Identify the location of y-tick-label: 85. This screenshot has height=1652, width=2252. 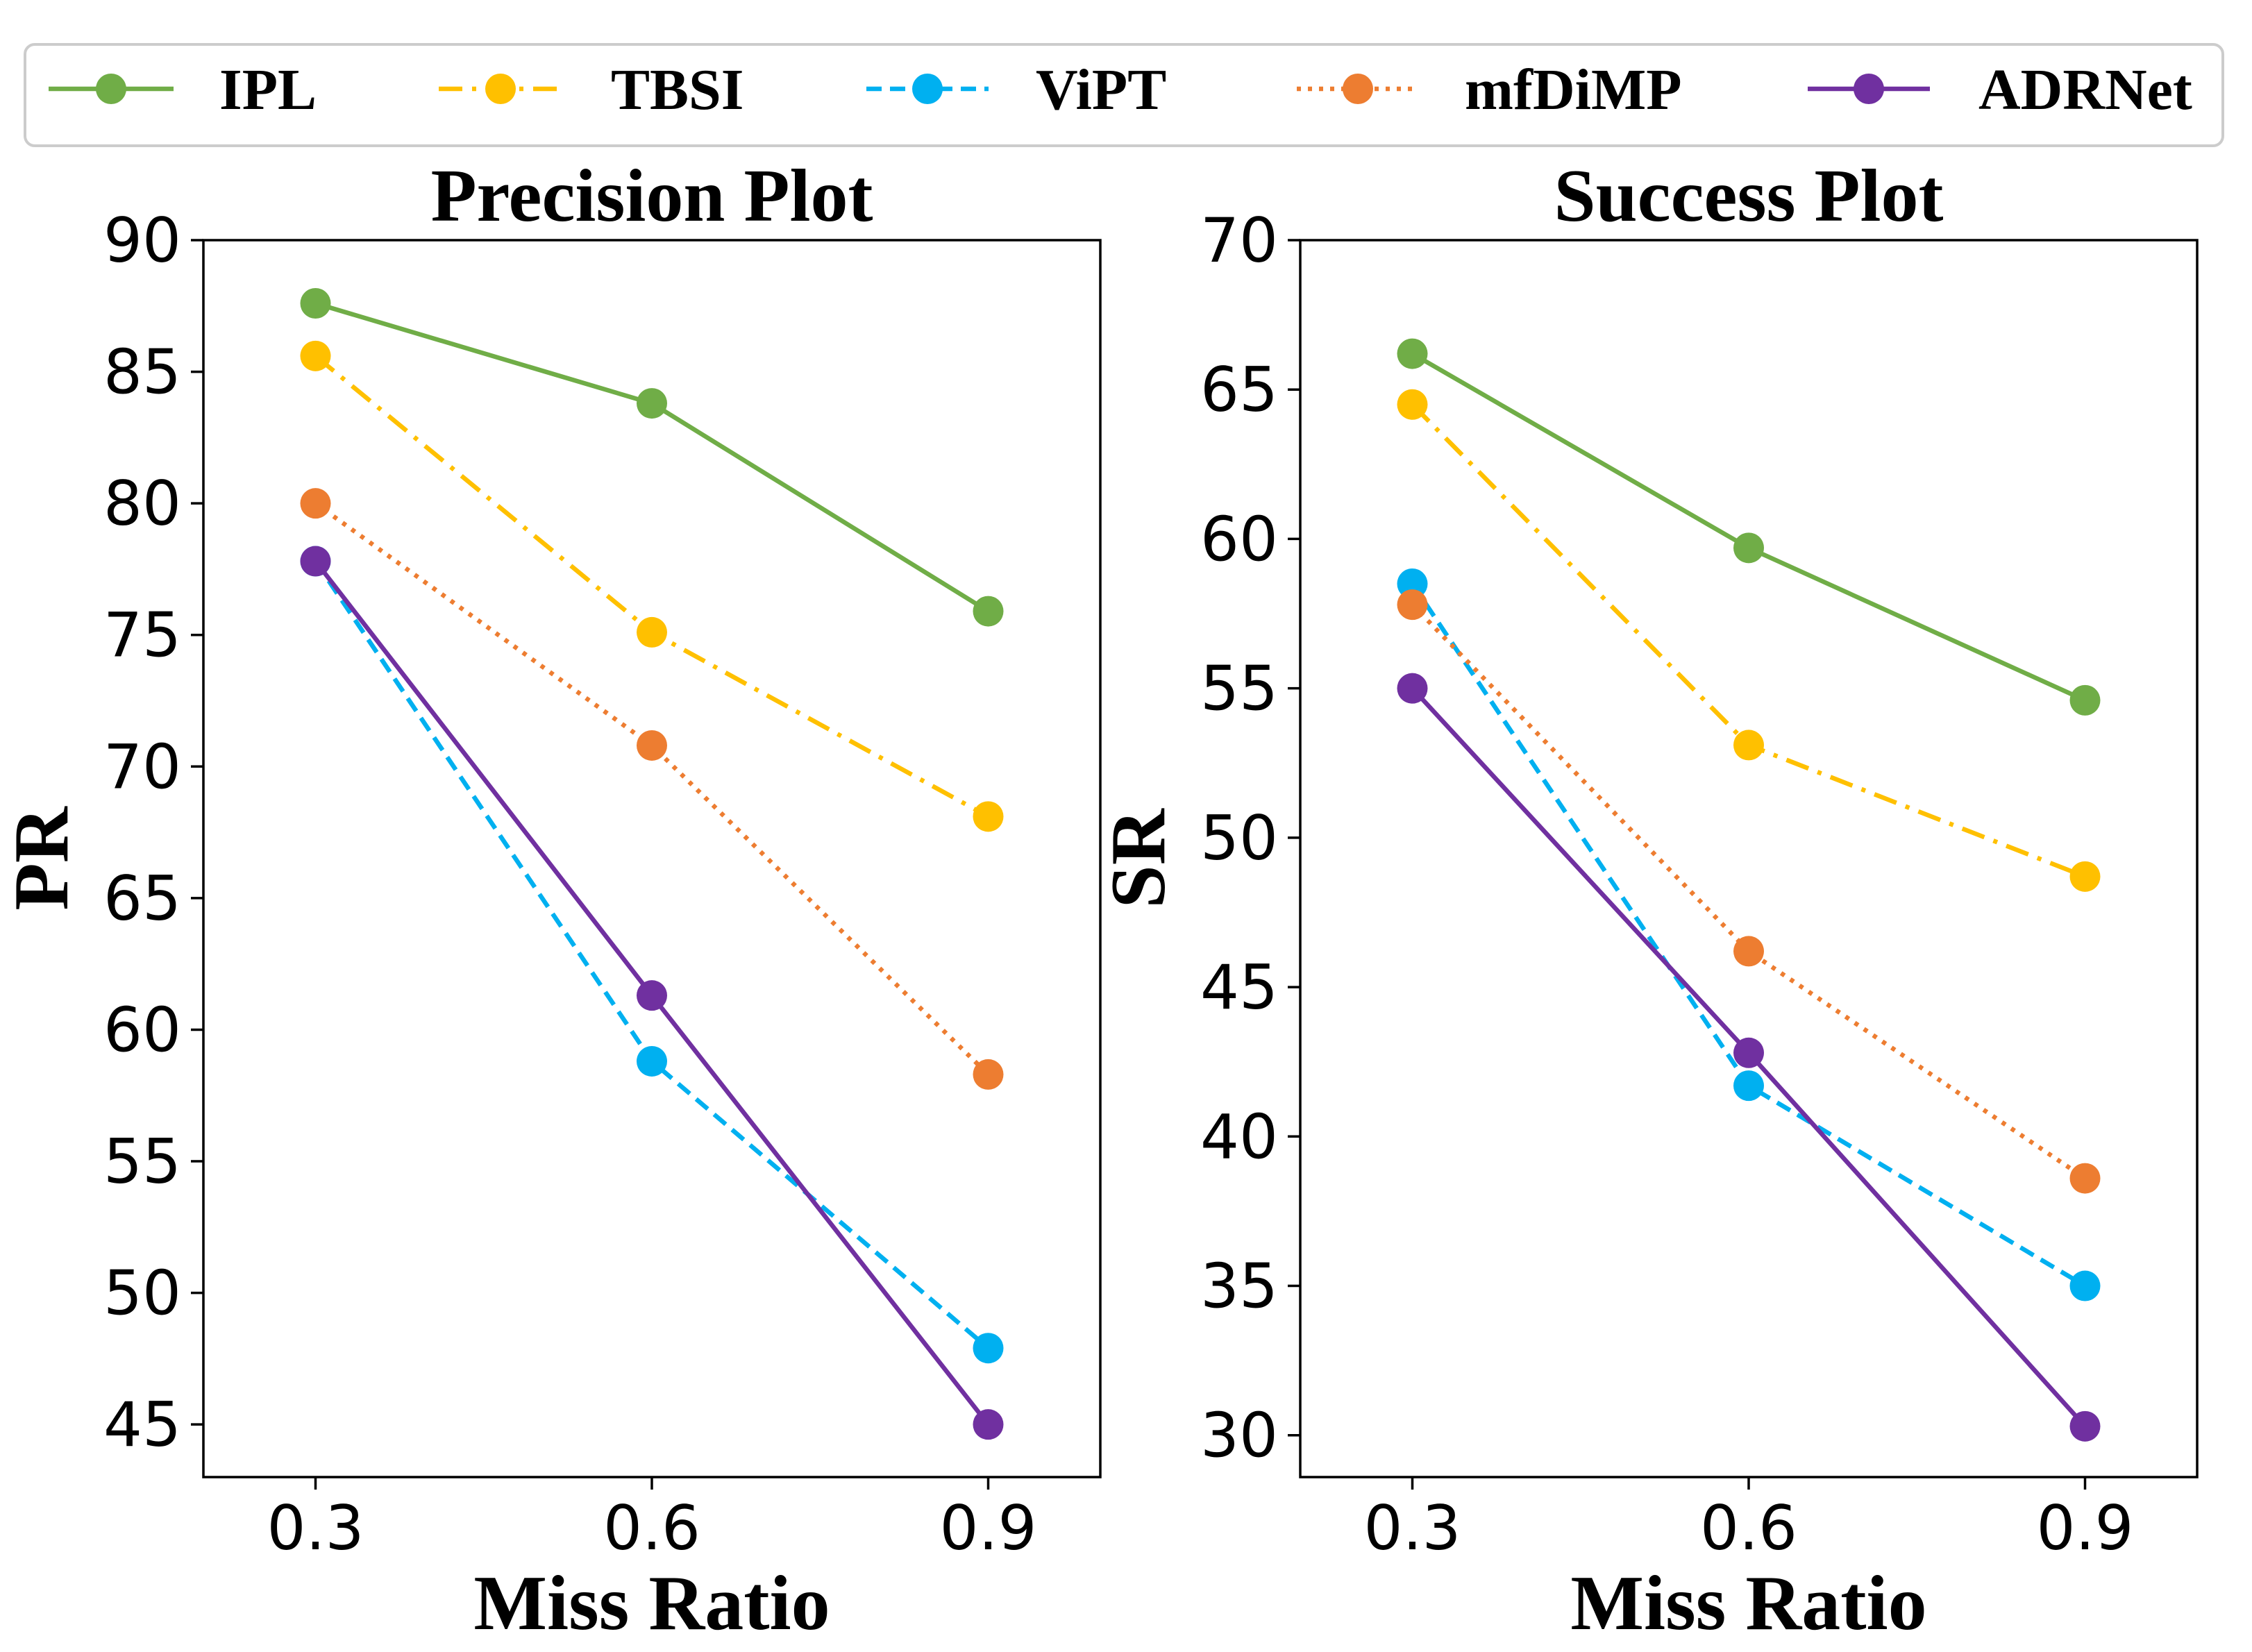
(142, 372).